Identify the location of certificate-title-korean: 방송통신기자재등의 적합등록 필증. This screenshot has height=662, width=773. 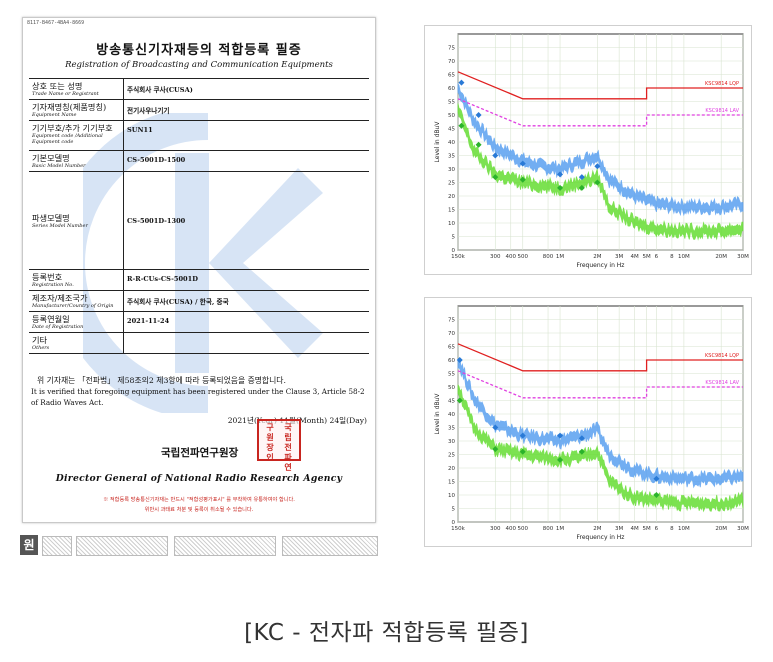
(199, 50).